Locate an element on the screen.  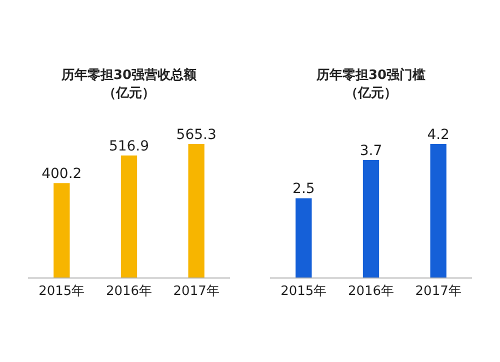
chart-title: 历年零担30强门槛 is located at coordinates (371, 75).